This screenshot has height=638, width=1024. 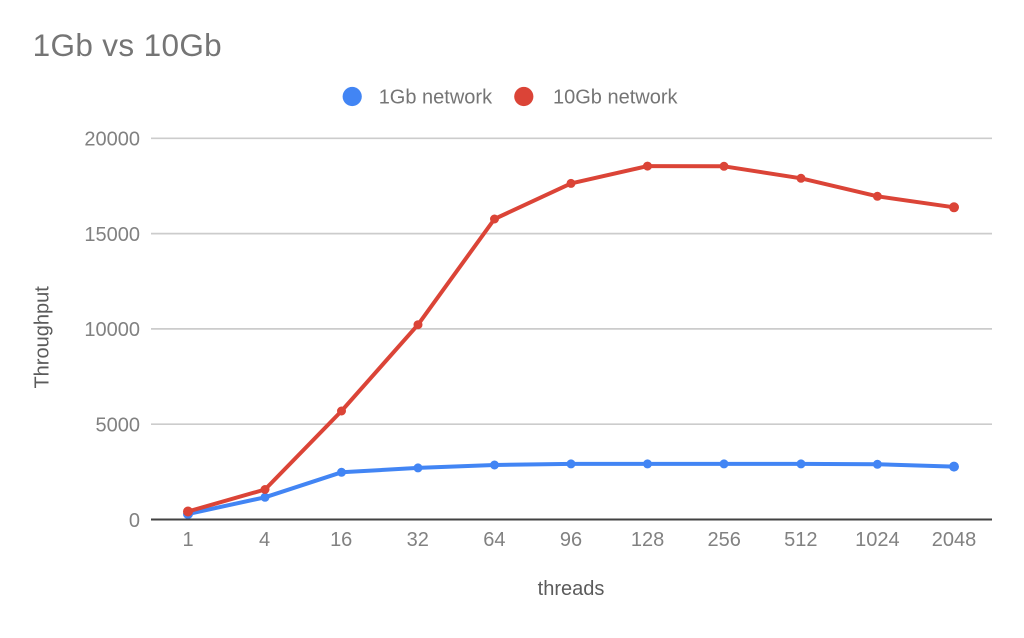 I want to click on svg-text: 96, so click(x=571, y=540).